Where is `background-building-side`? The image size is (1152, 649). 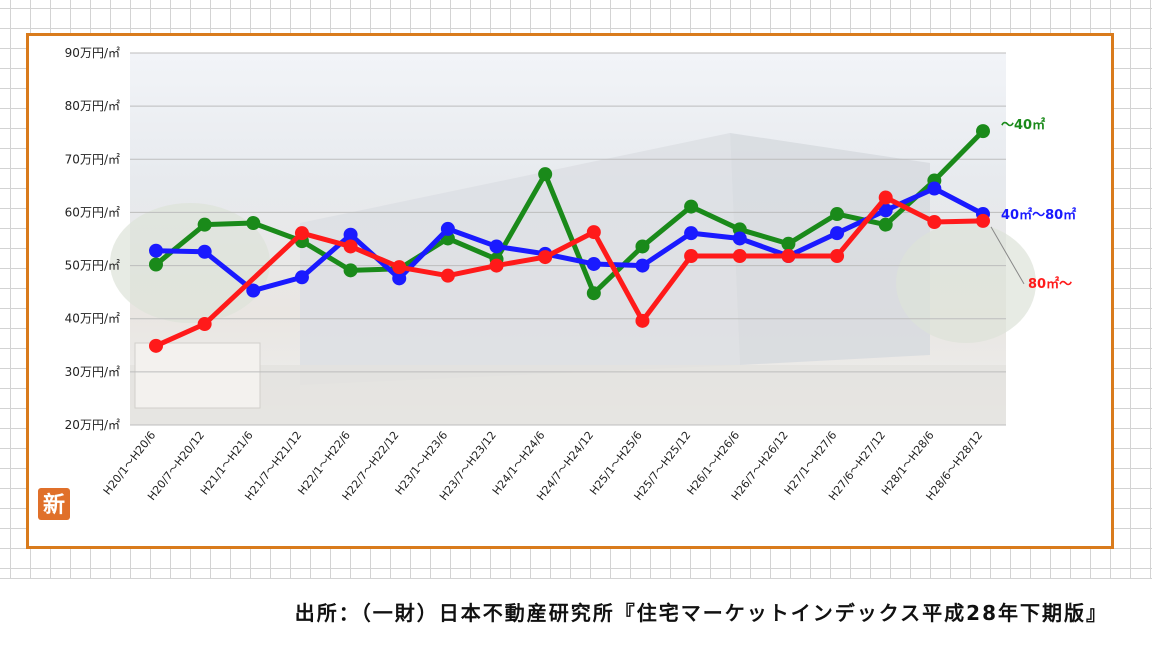 background-building-side is located at coordinates (830, 249).